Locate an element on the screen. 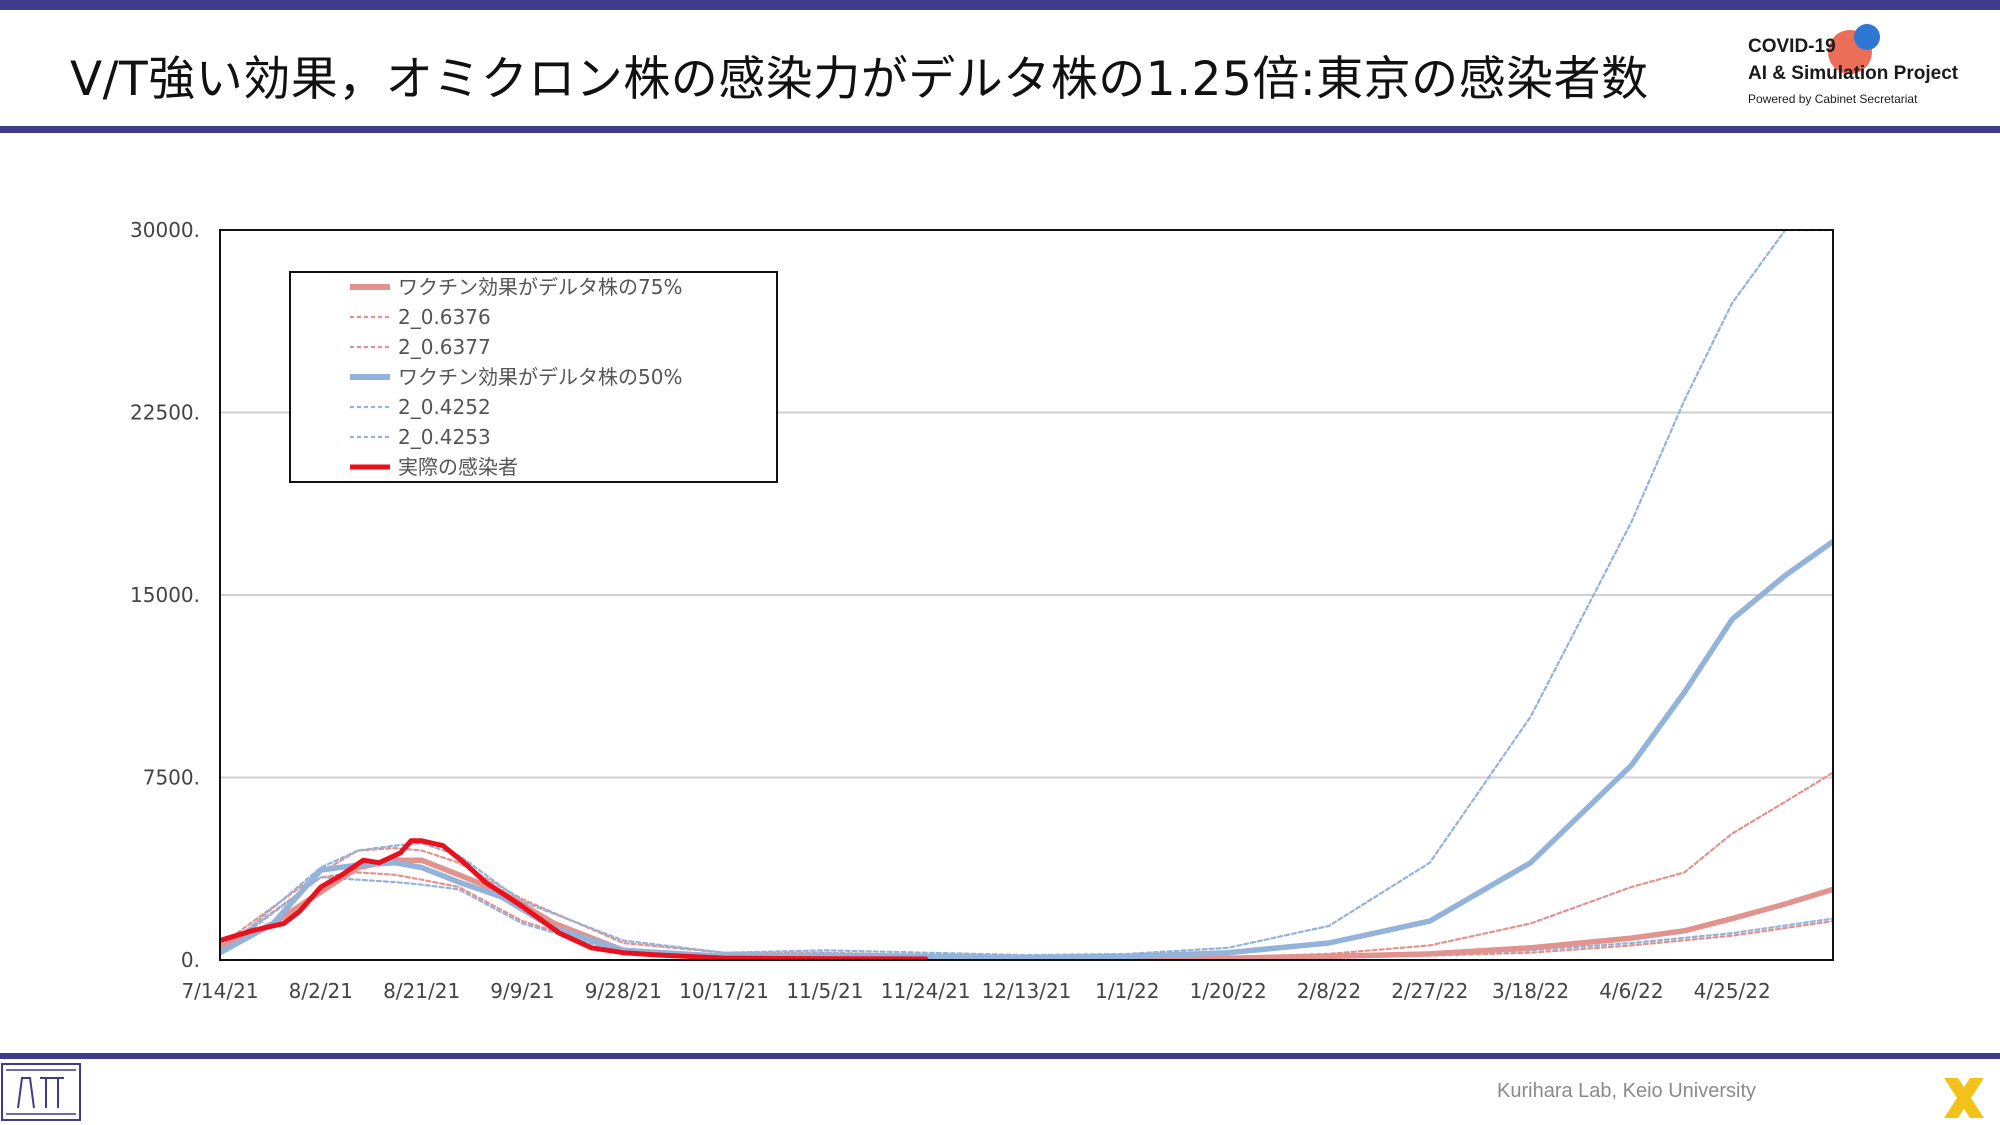 The image size is (2000, 1125). y-tick-label: 0. is located at coordinates (190, 960).